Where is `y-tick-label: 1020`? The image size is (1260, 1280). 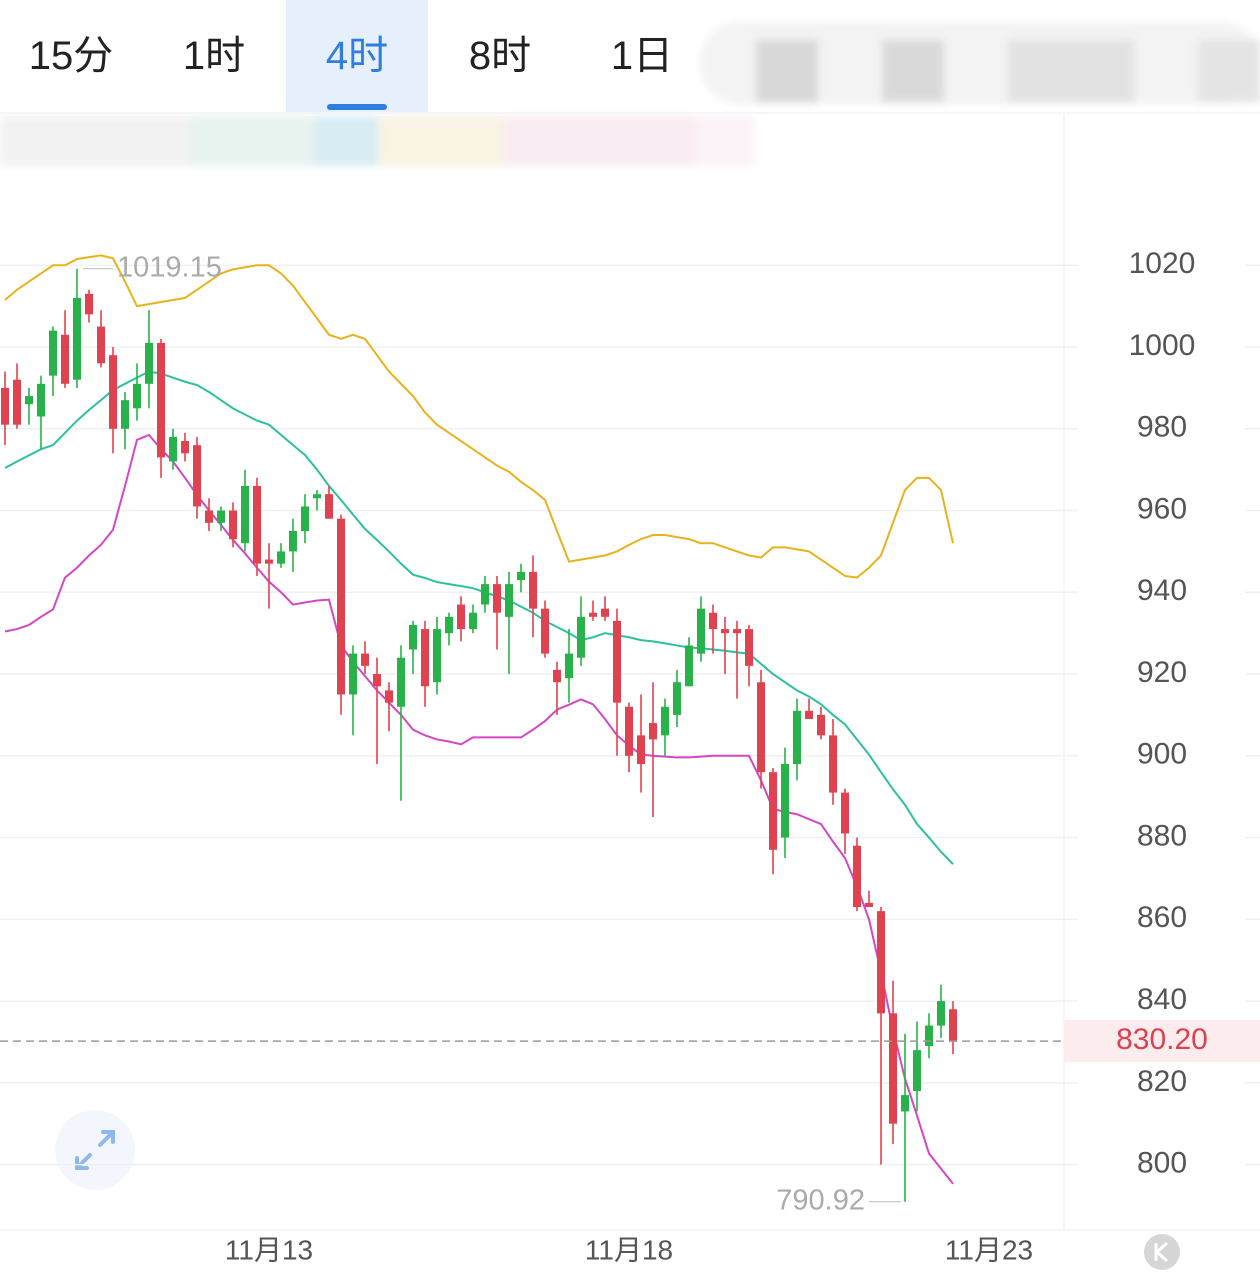
y-tick-label: 1020 is located at coordinates (1162, 263).